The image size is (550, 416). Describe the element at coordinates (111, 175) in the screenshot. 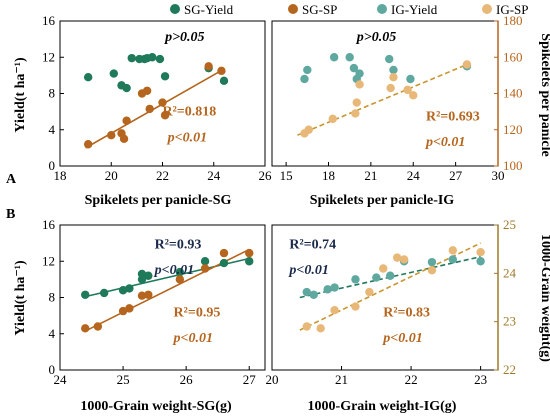

I see `x-tick-label: 20` at that location.